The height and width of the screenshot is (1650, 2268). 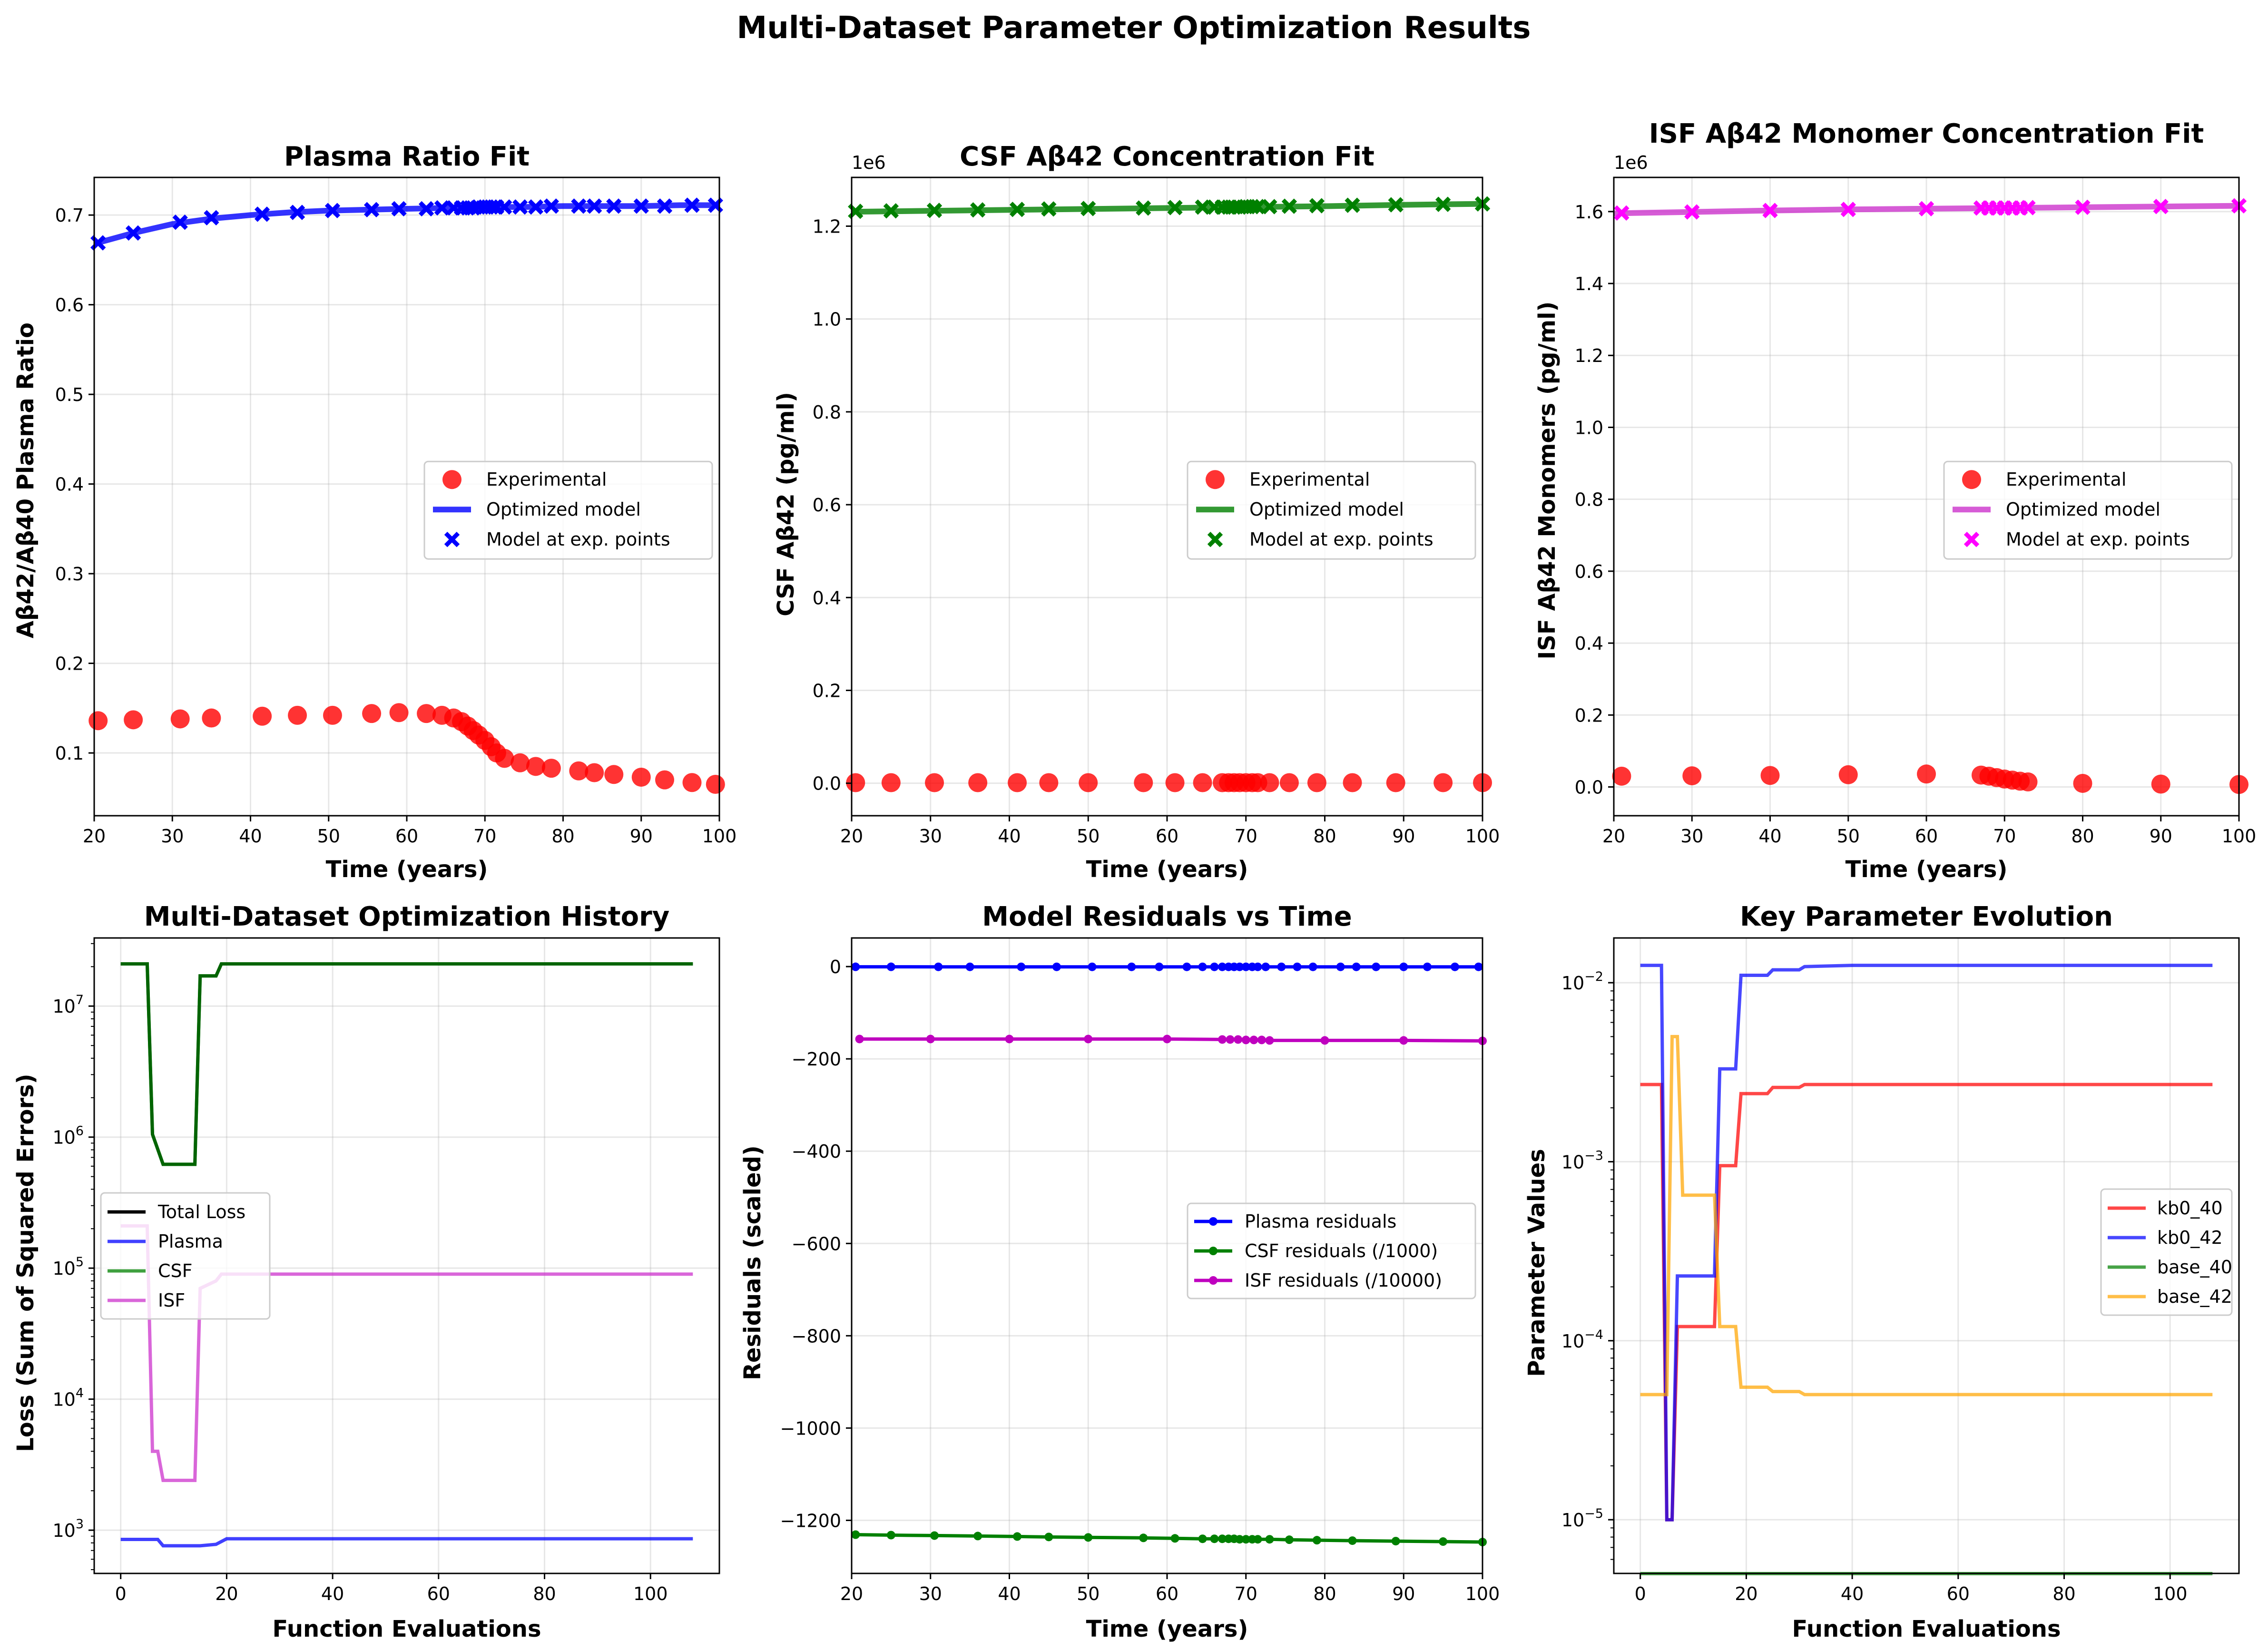 What do you see at coordinates (68, 1267) in the screenshot?
I see `y-tick-label: 10⁵` at bounding box center [68, 1267].